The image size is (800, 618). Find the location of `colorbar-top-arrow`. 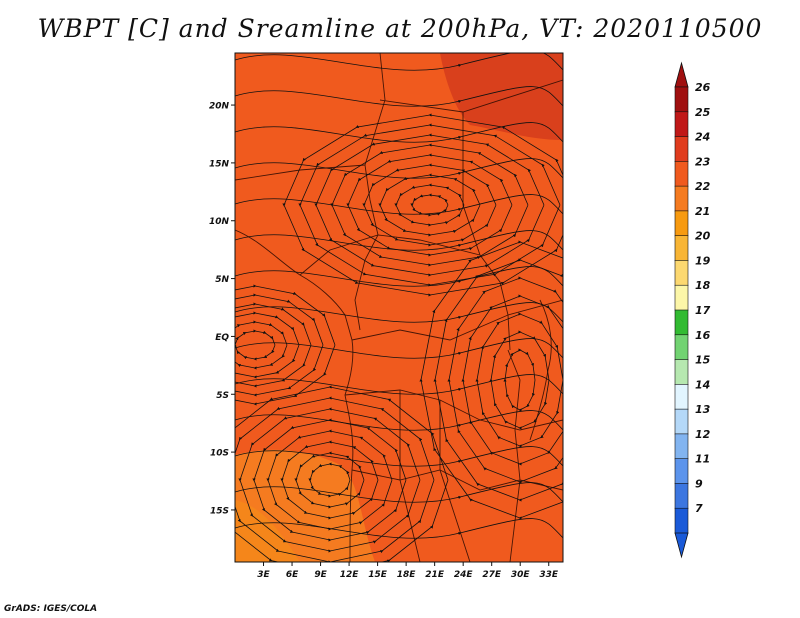

colorbar-top-arrow is located at coordinates (681, 74).